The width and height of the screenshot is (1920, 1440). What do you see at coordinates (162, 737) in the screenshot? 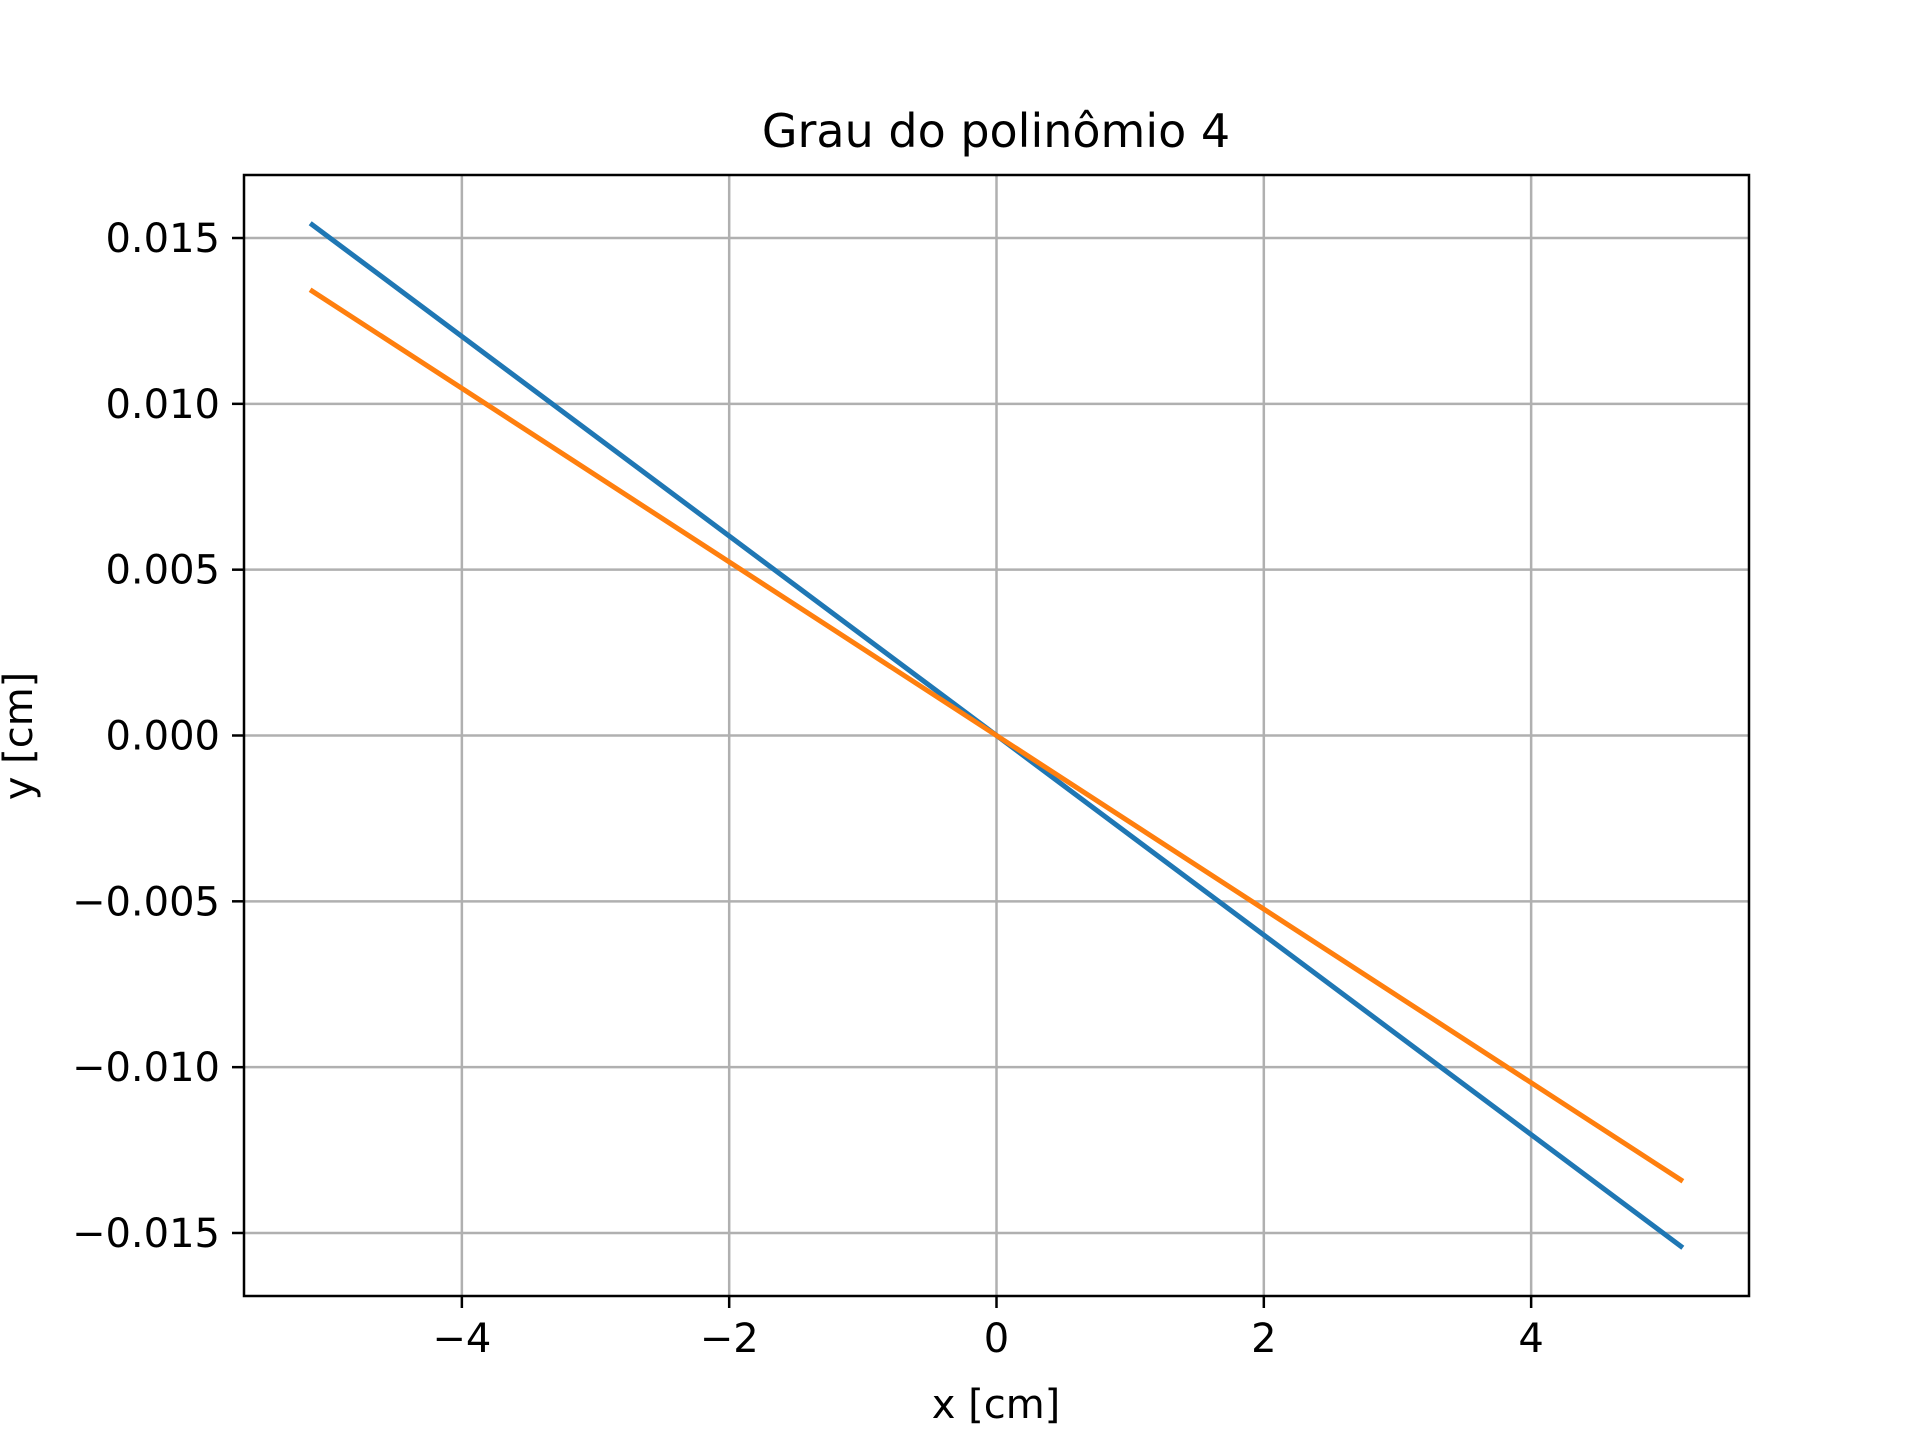
I see `y-tick-label: 0.000` at bounding box center [162, 737].